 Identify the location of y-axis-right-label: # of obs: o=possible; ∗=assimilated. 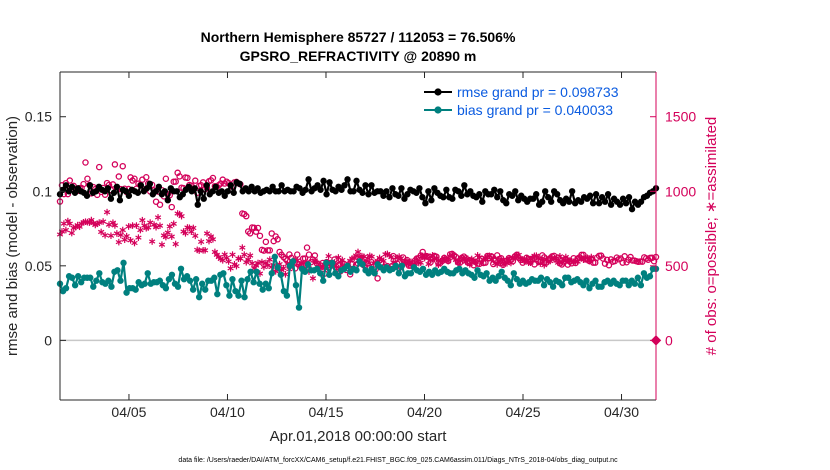
(711, 236).